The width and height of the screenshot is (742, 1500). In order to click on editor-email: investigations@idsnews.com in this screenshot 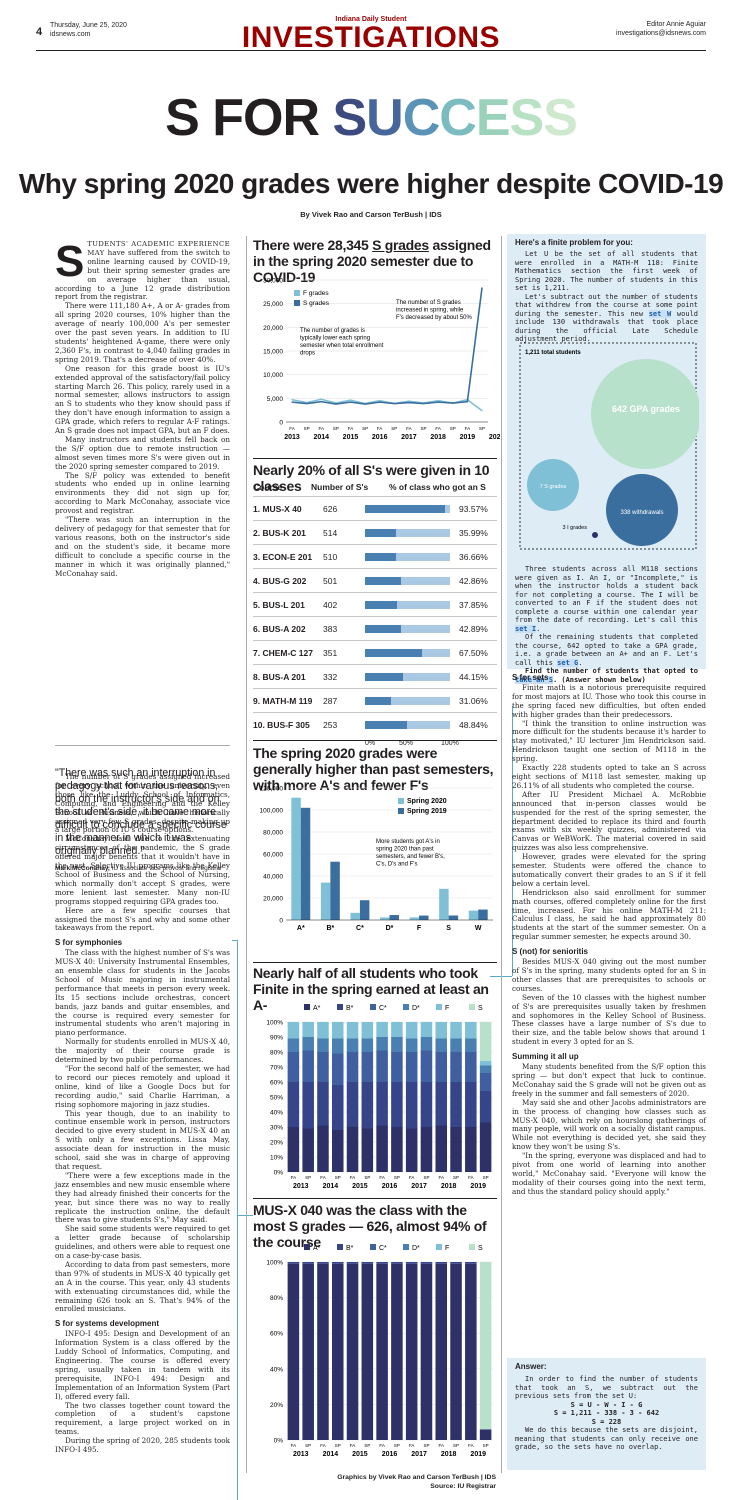, I will do `click(661, 33)`.